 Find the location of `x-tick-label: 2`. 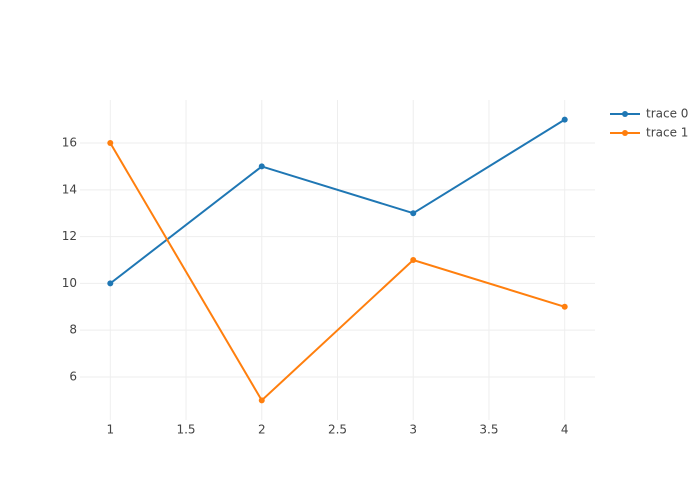

x-tick-label: 2 is located at coordinates (262, 430).